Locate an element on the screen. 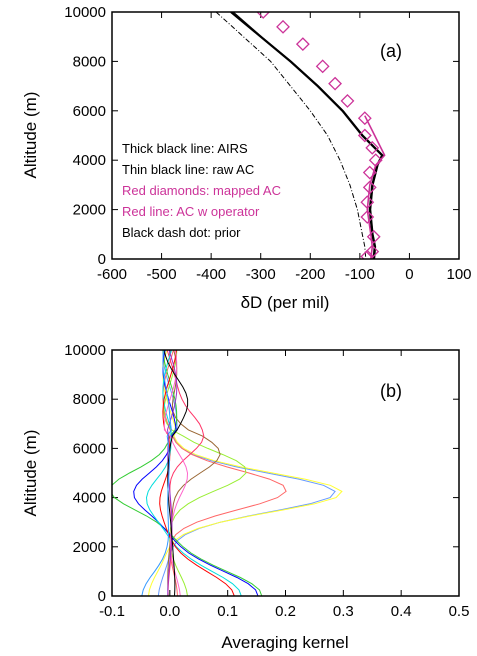  b-x-tick-label: 0.3 is located at coordinates (343, 611).